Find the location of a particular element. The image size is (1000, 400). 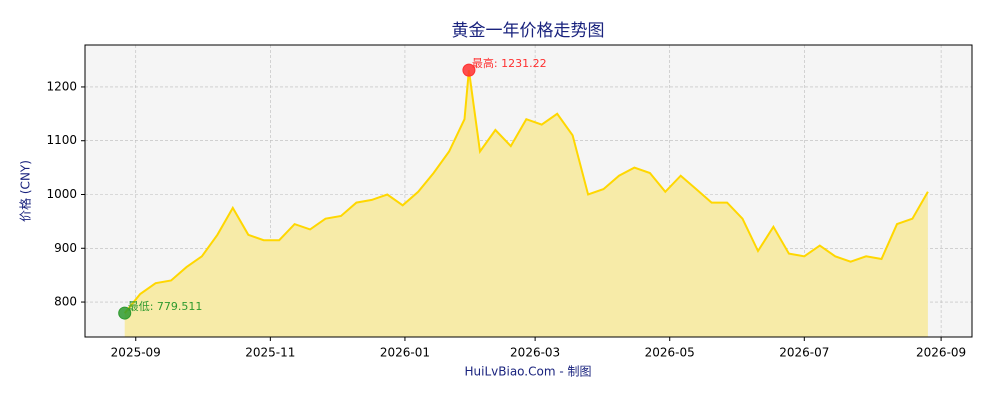

x-tick-label: 2026-03 is located at coordinates (535, 353).